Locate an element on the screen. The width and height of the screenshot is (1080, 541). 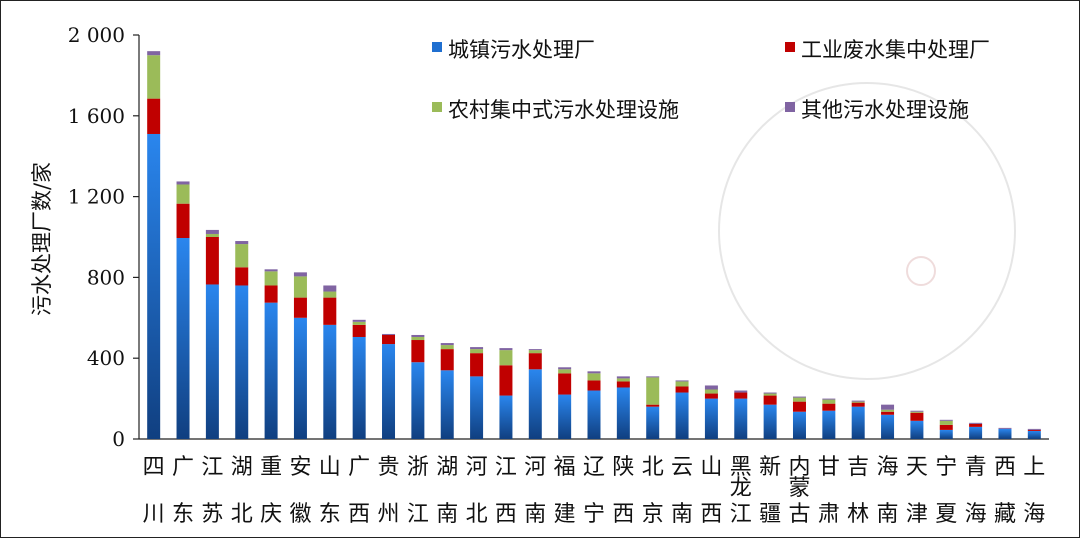
y-ticks: 0 400 800 1 200 1 600 2 000 is located at coordinates (103, 237).